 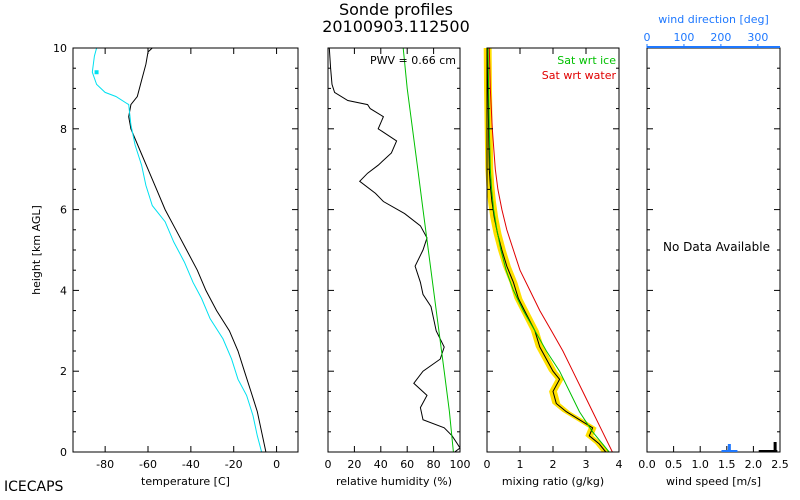 I want to click on relative_humidity-xlabel: relative humidity (%), so click(x=394, y=481).